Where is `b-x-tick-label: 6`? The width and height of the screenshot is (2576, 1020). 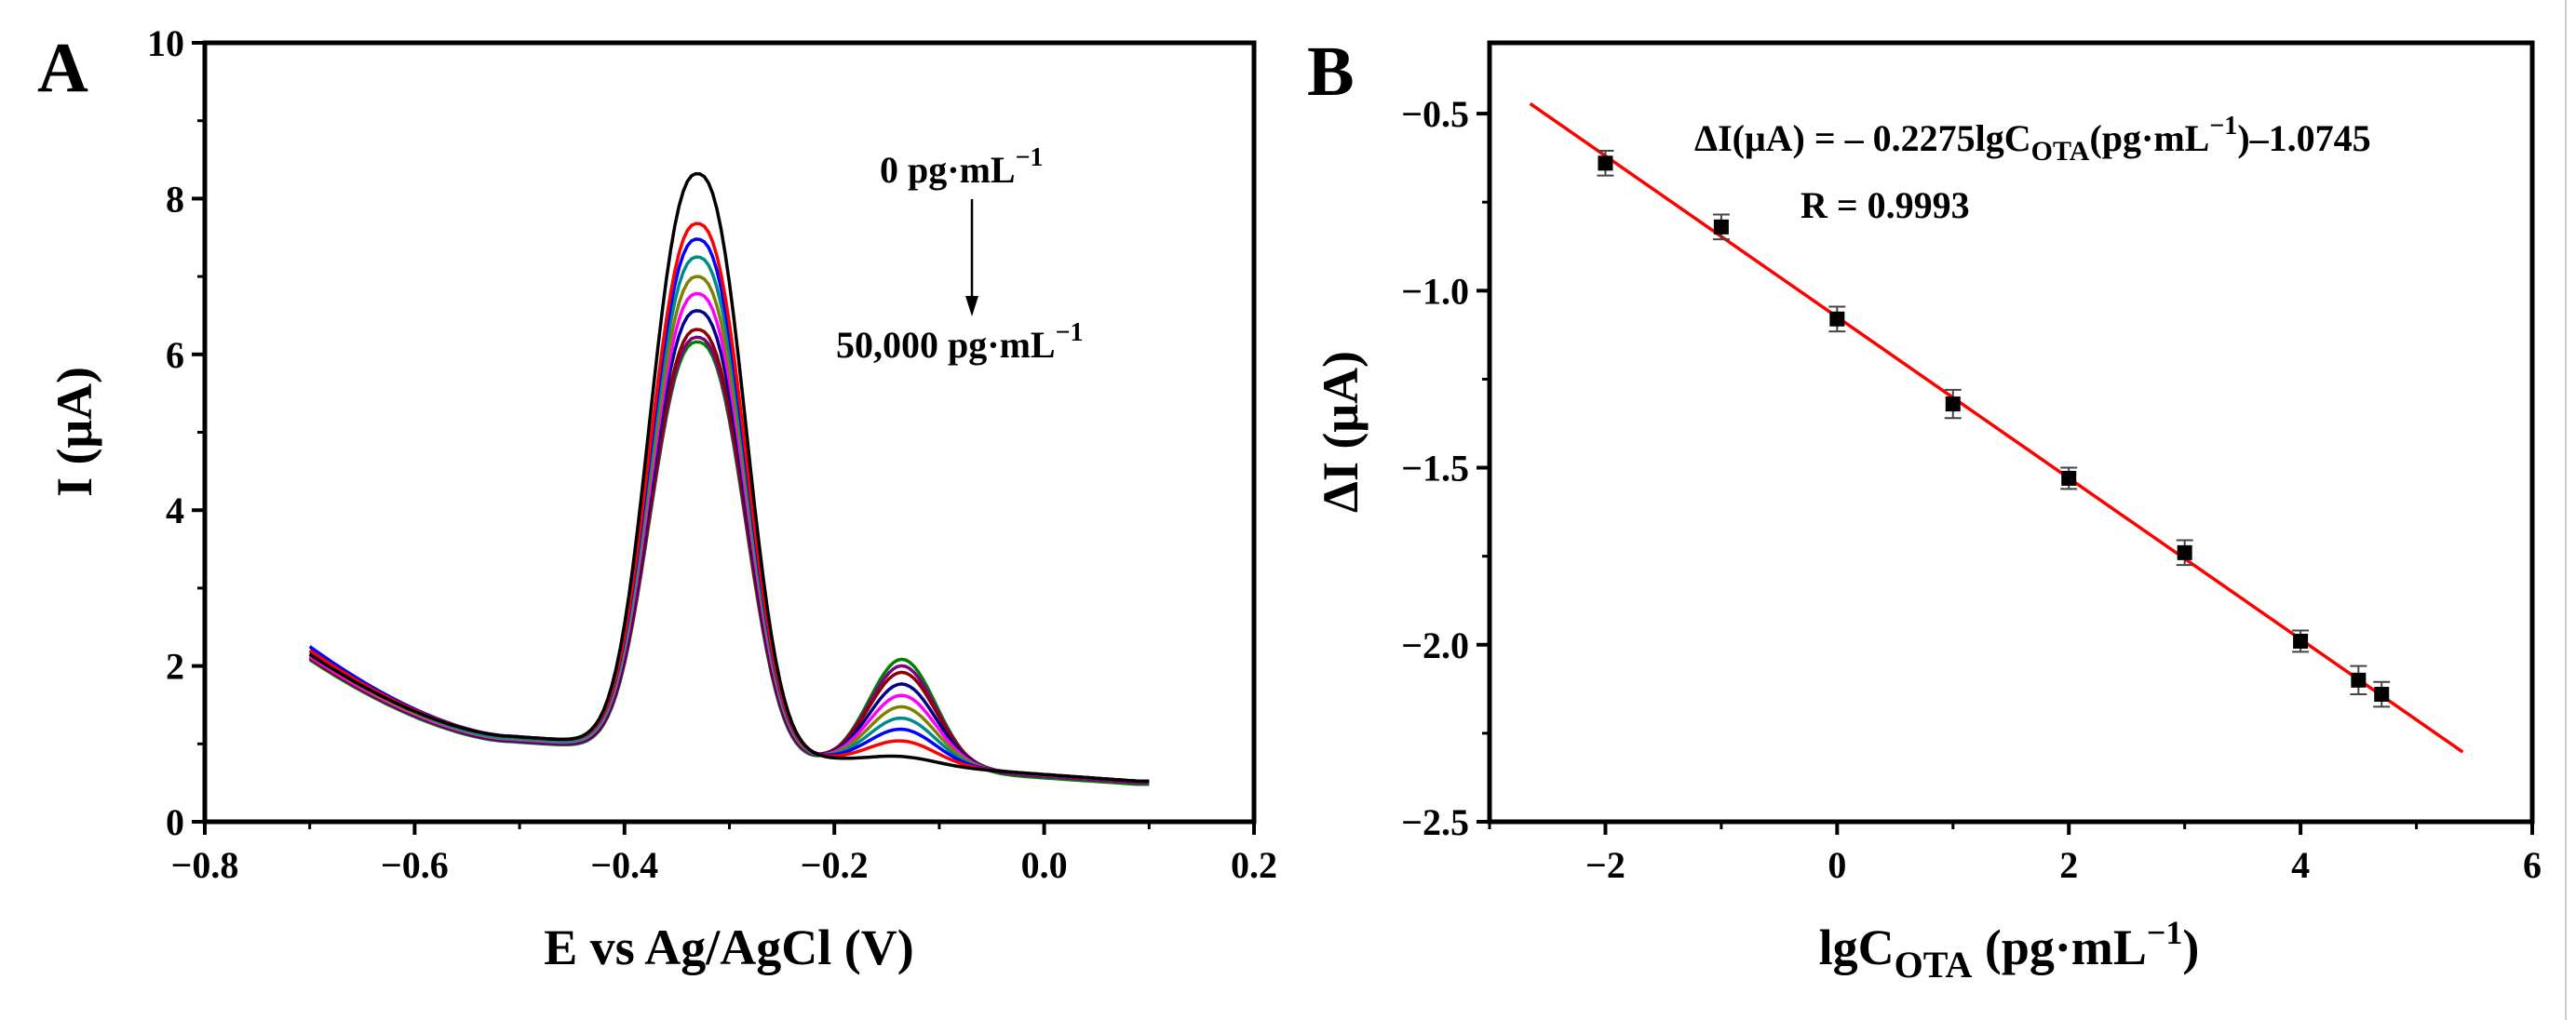
b-x-tick-label: 6 is located at coordinates (2532, 865).